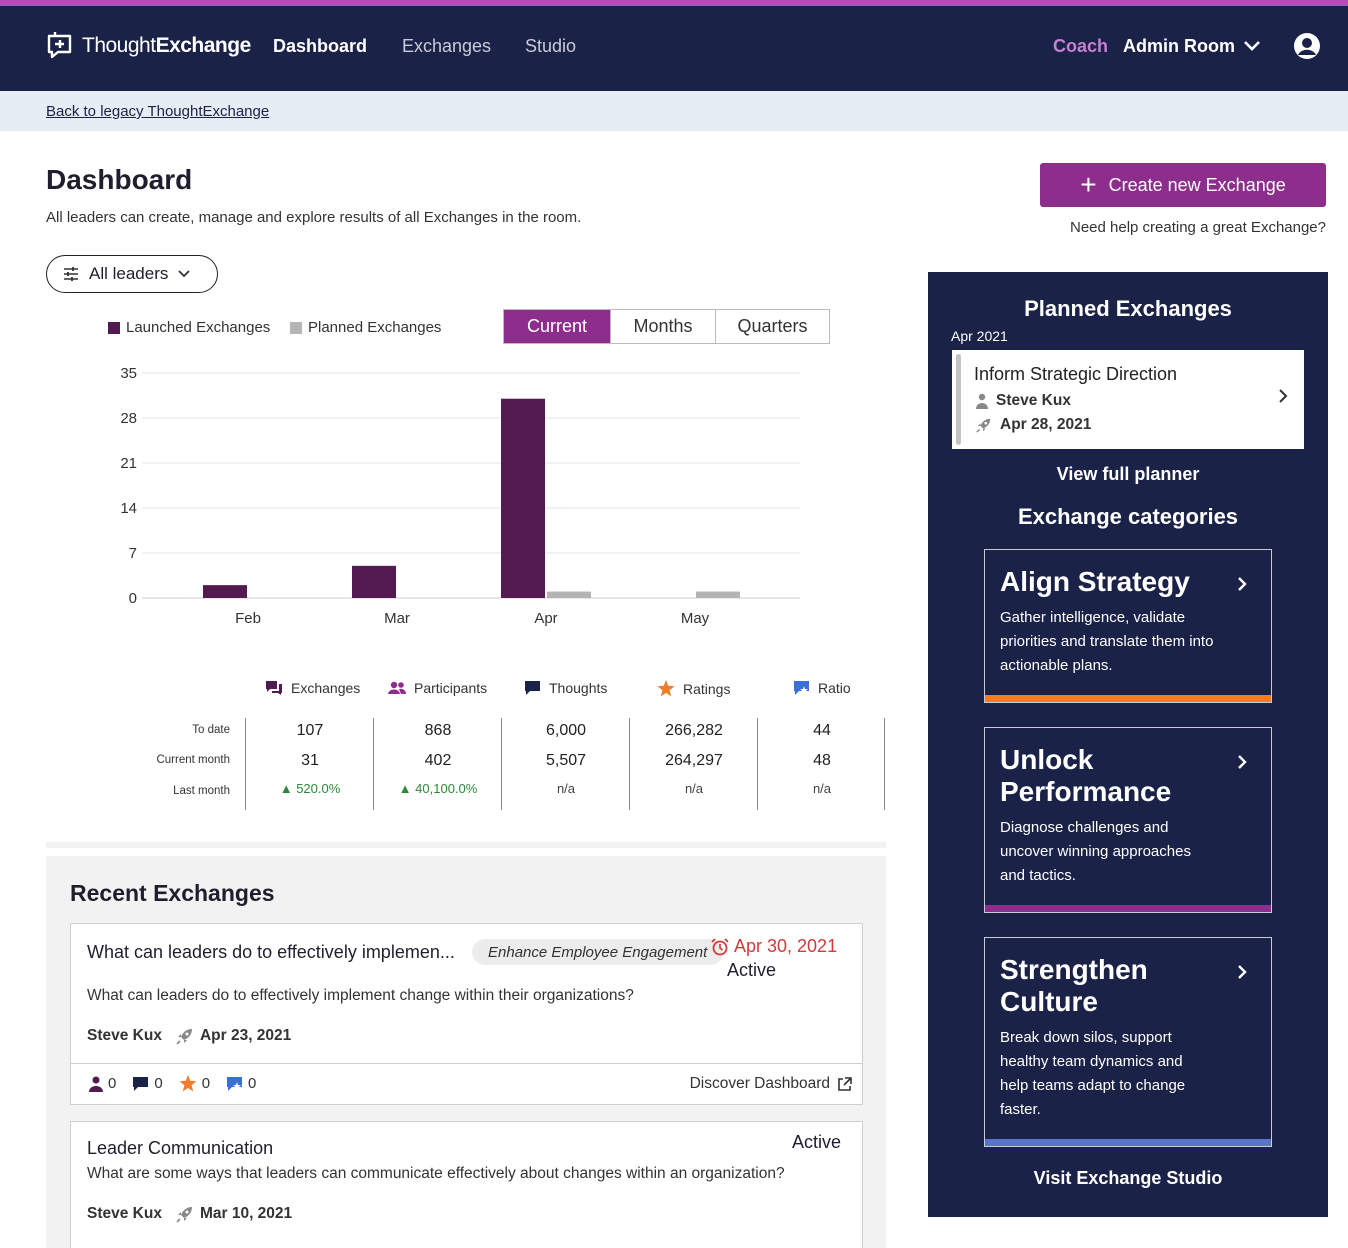 The height and width of the screenshot is (1248, 1348). I want to click on stat-column-participants: 868 402 ▲ 40,100.0%, so click(437, 764).